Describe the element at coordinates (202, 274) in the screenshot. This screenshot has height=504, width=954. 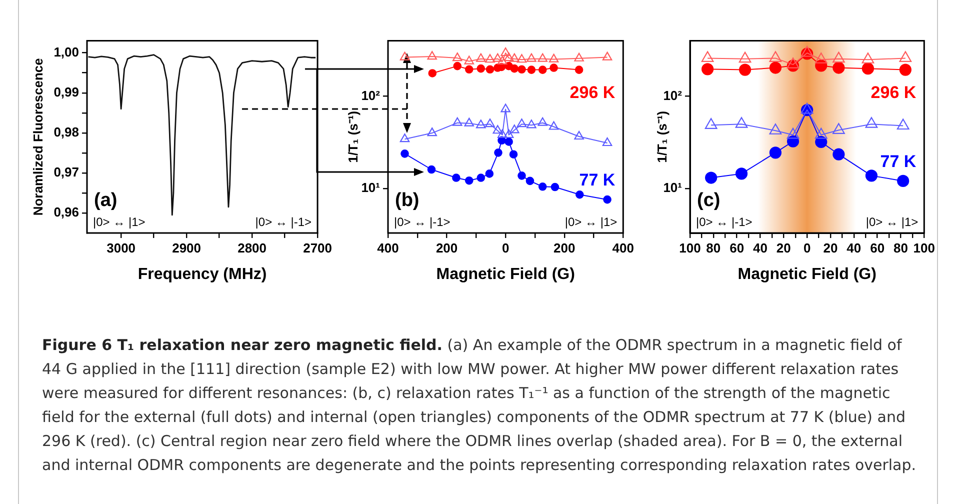
I see `x-axis-title: Frequency (MHz)` at that location.